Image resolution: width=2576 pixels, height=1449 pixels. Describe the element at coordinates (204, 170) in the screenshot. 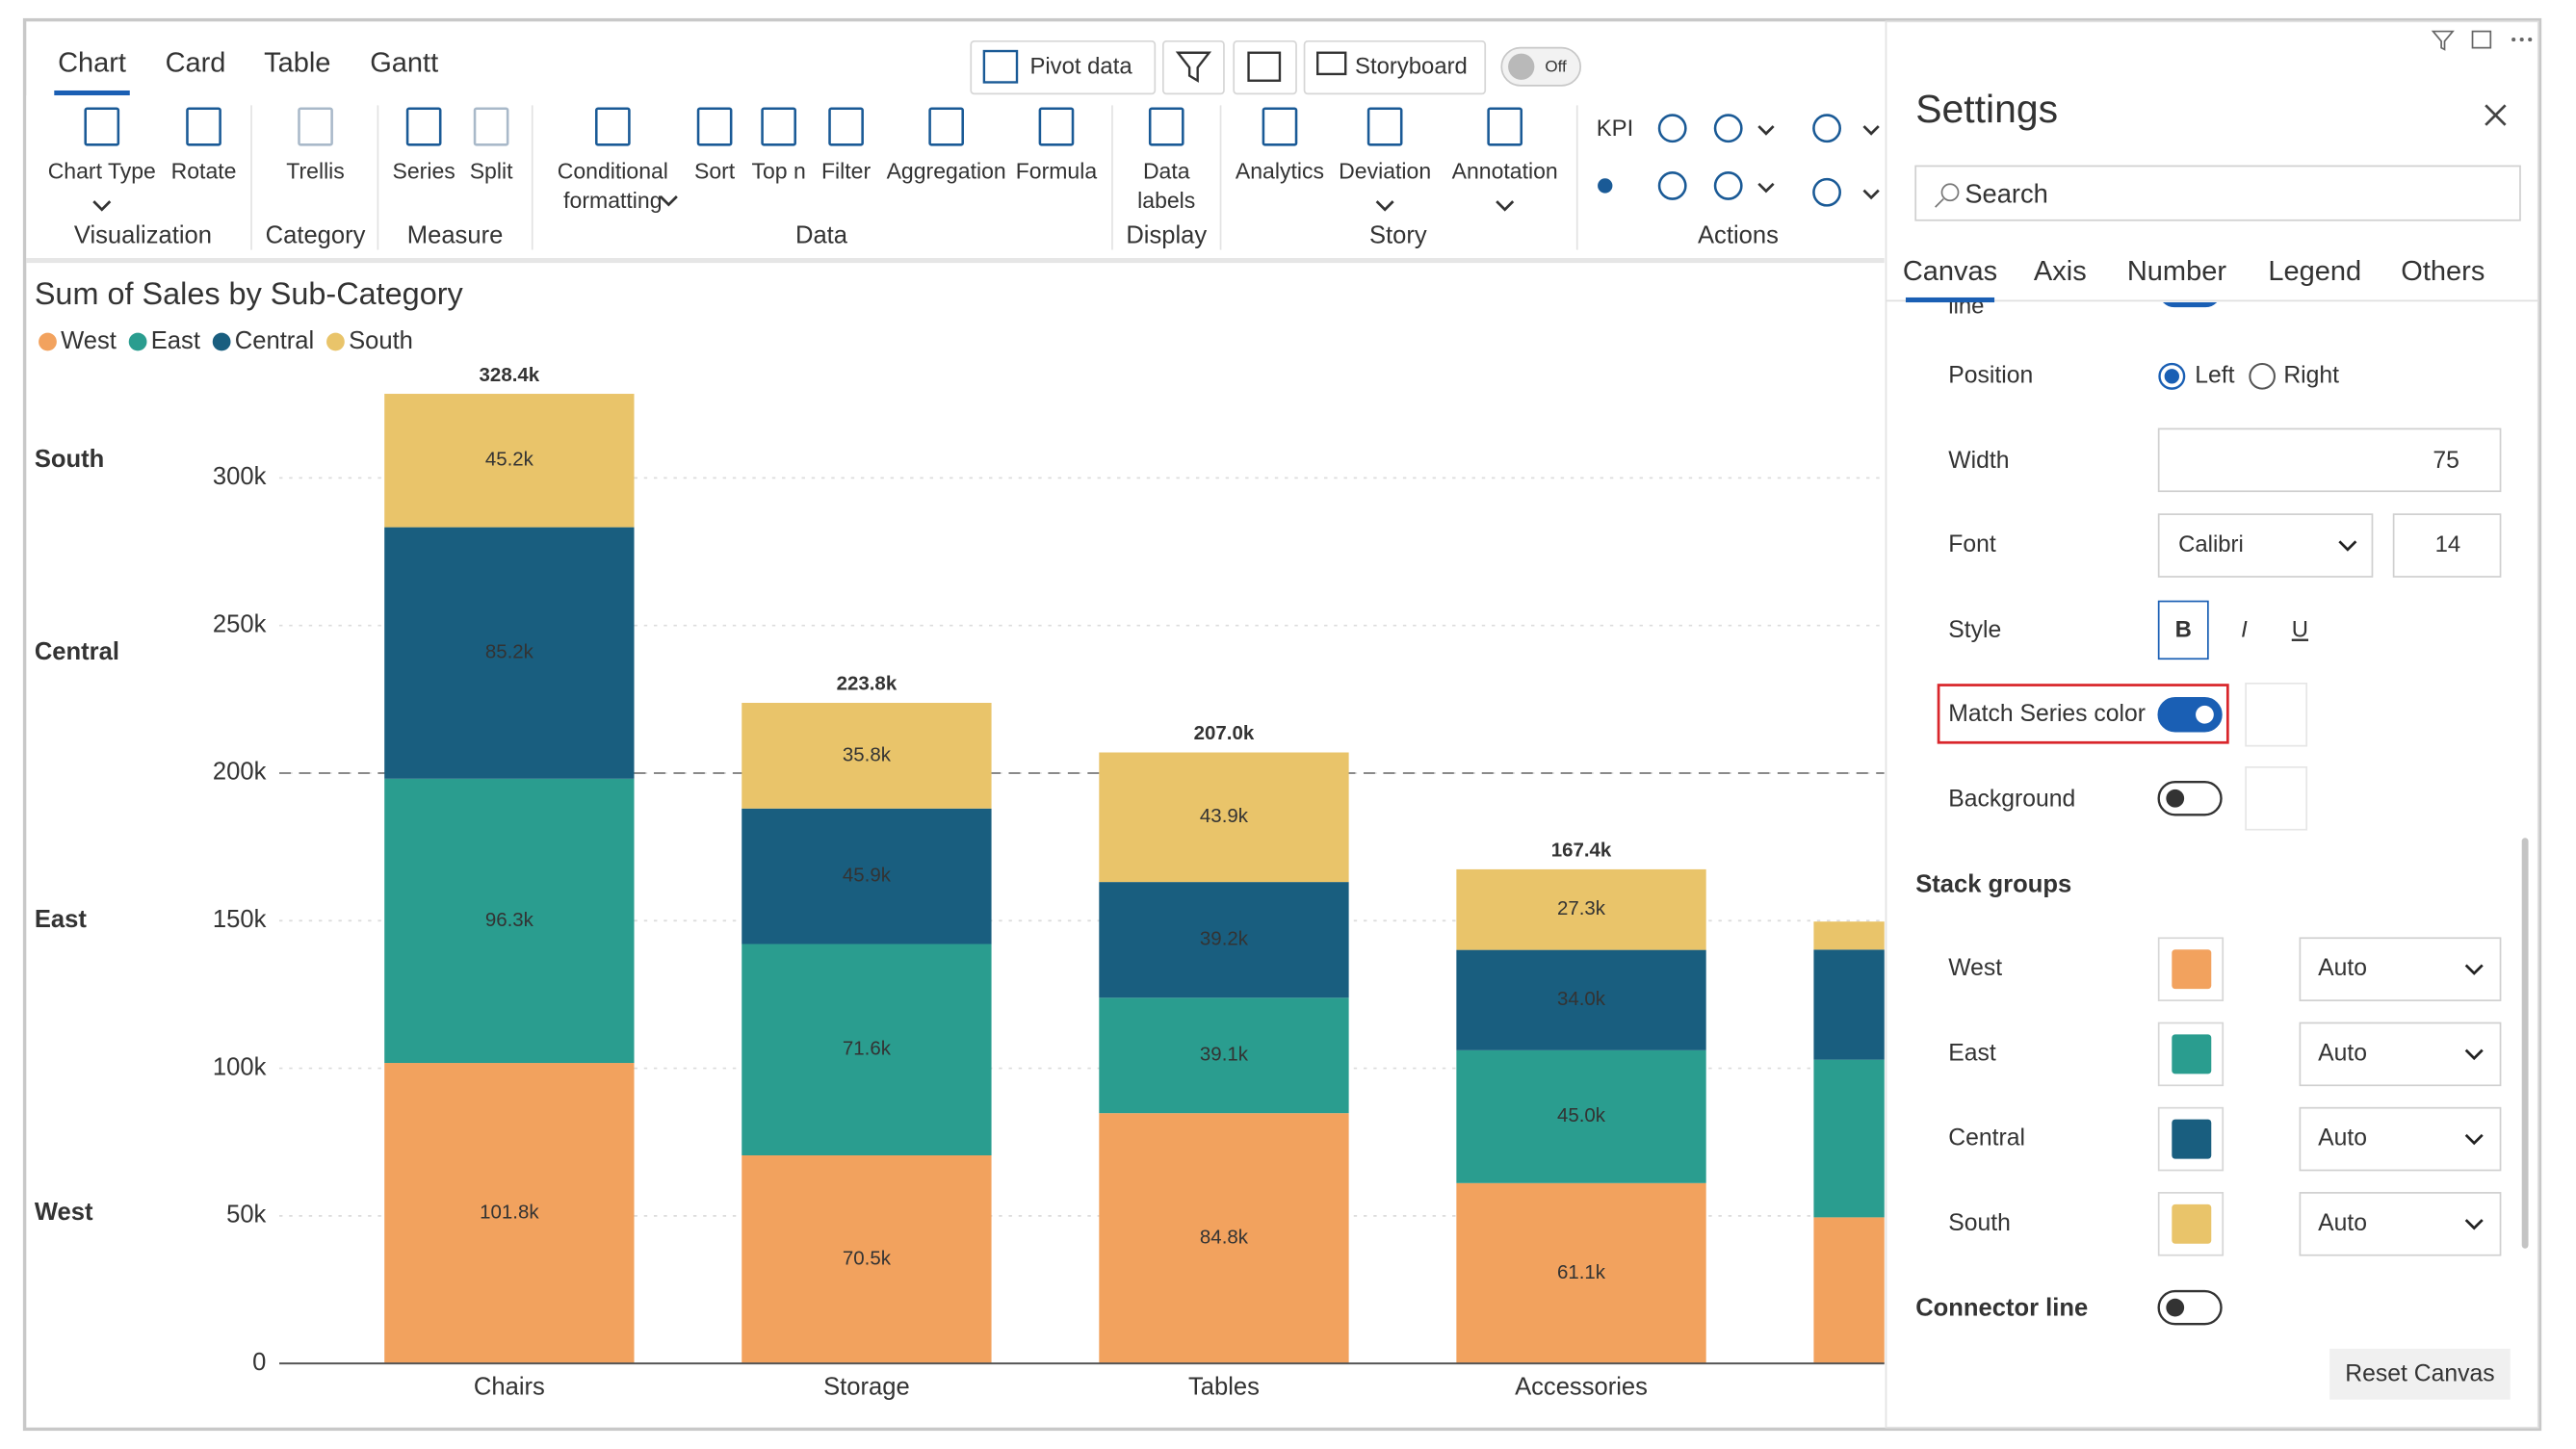

I see `ribbon-label: Rotate` at that location.